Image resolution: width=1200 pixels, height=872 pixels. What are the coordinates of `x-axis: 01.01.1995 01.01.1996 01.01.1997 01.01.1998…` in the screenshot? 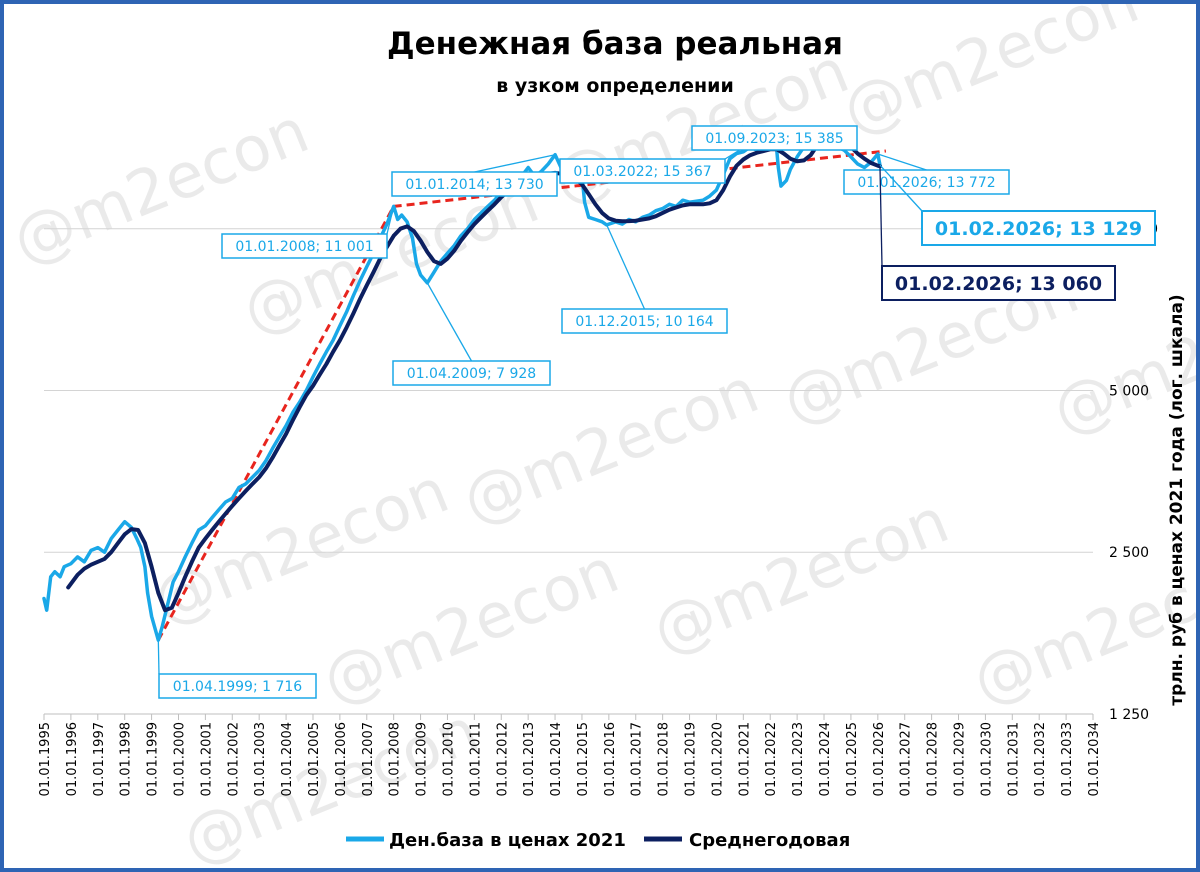 It's located at (570, 754).